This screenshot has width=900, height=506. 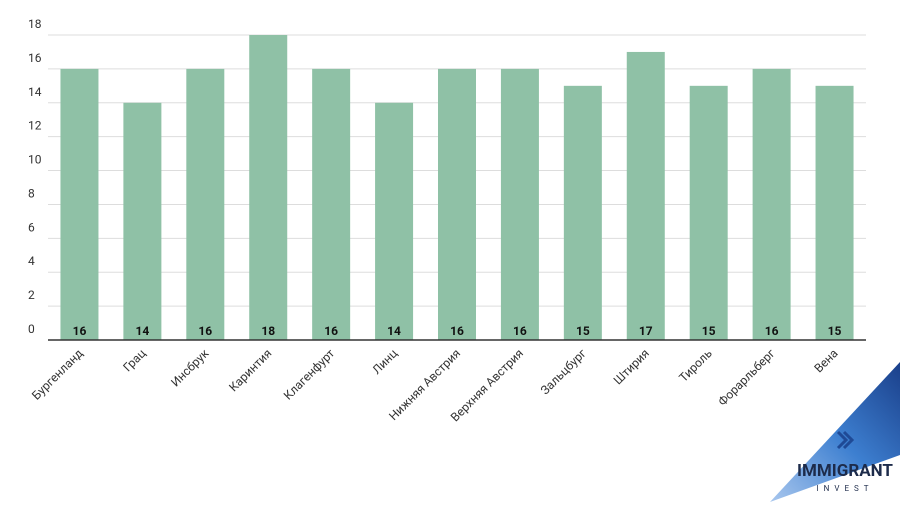 What do you see at coordinates (309, 374) in the screenshot?
I see `x-tick-label: Клагенфурт` at bounding box center [309, 374].